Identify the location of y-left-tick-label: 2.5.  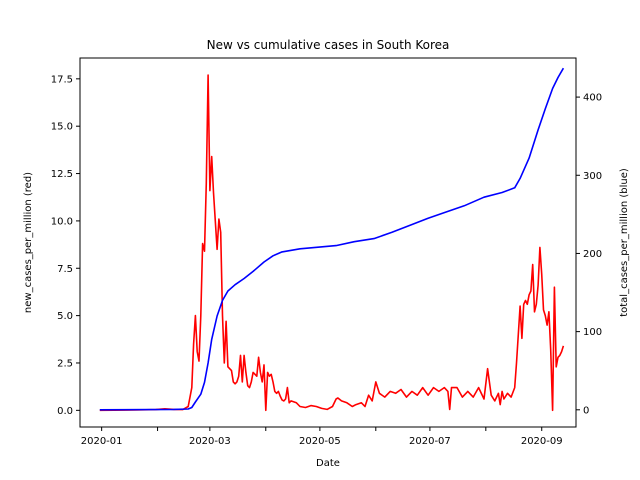
(65, 363).